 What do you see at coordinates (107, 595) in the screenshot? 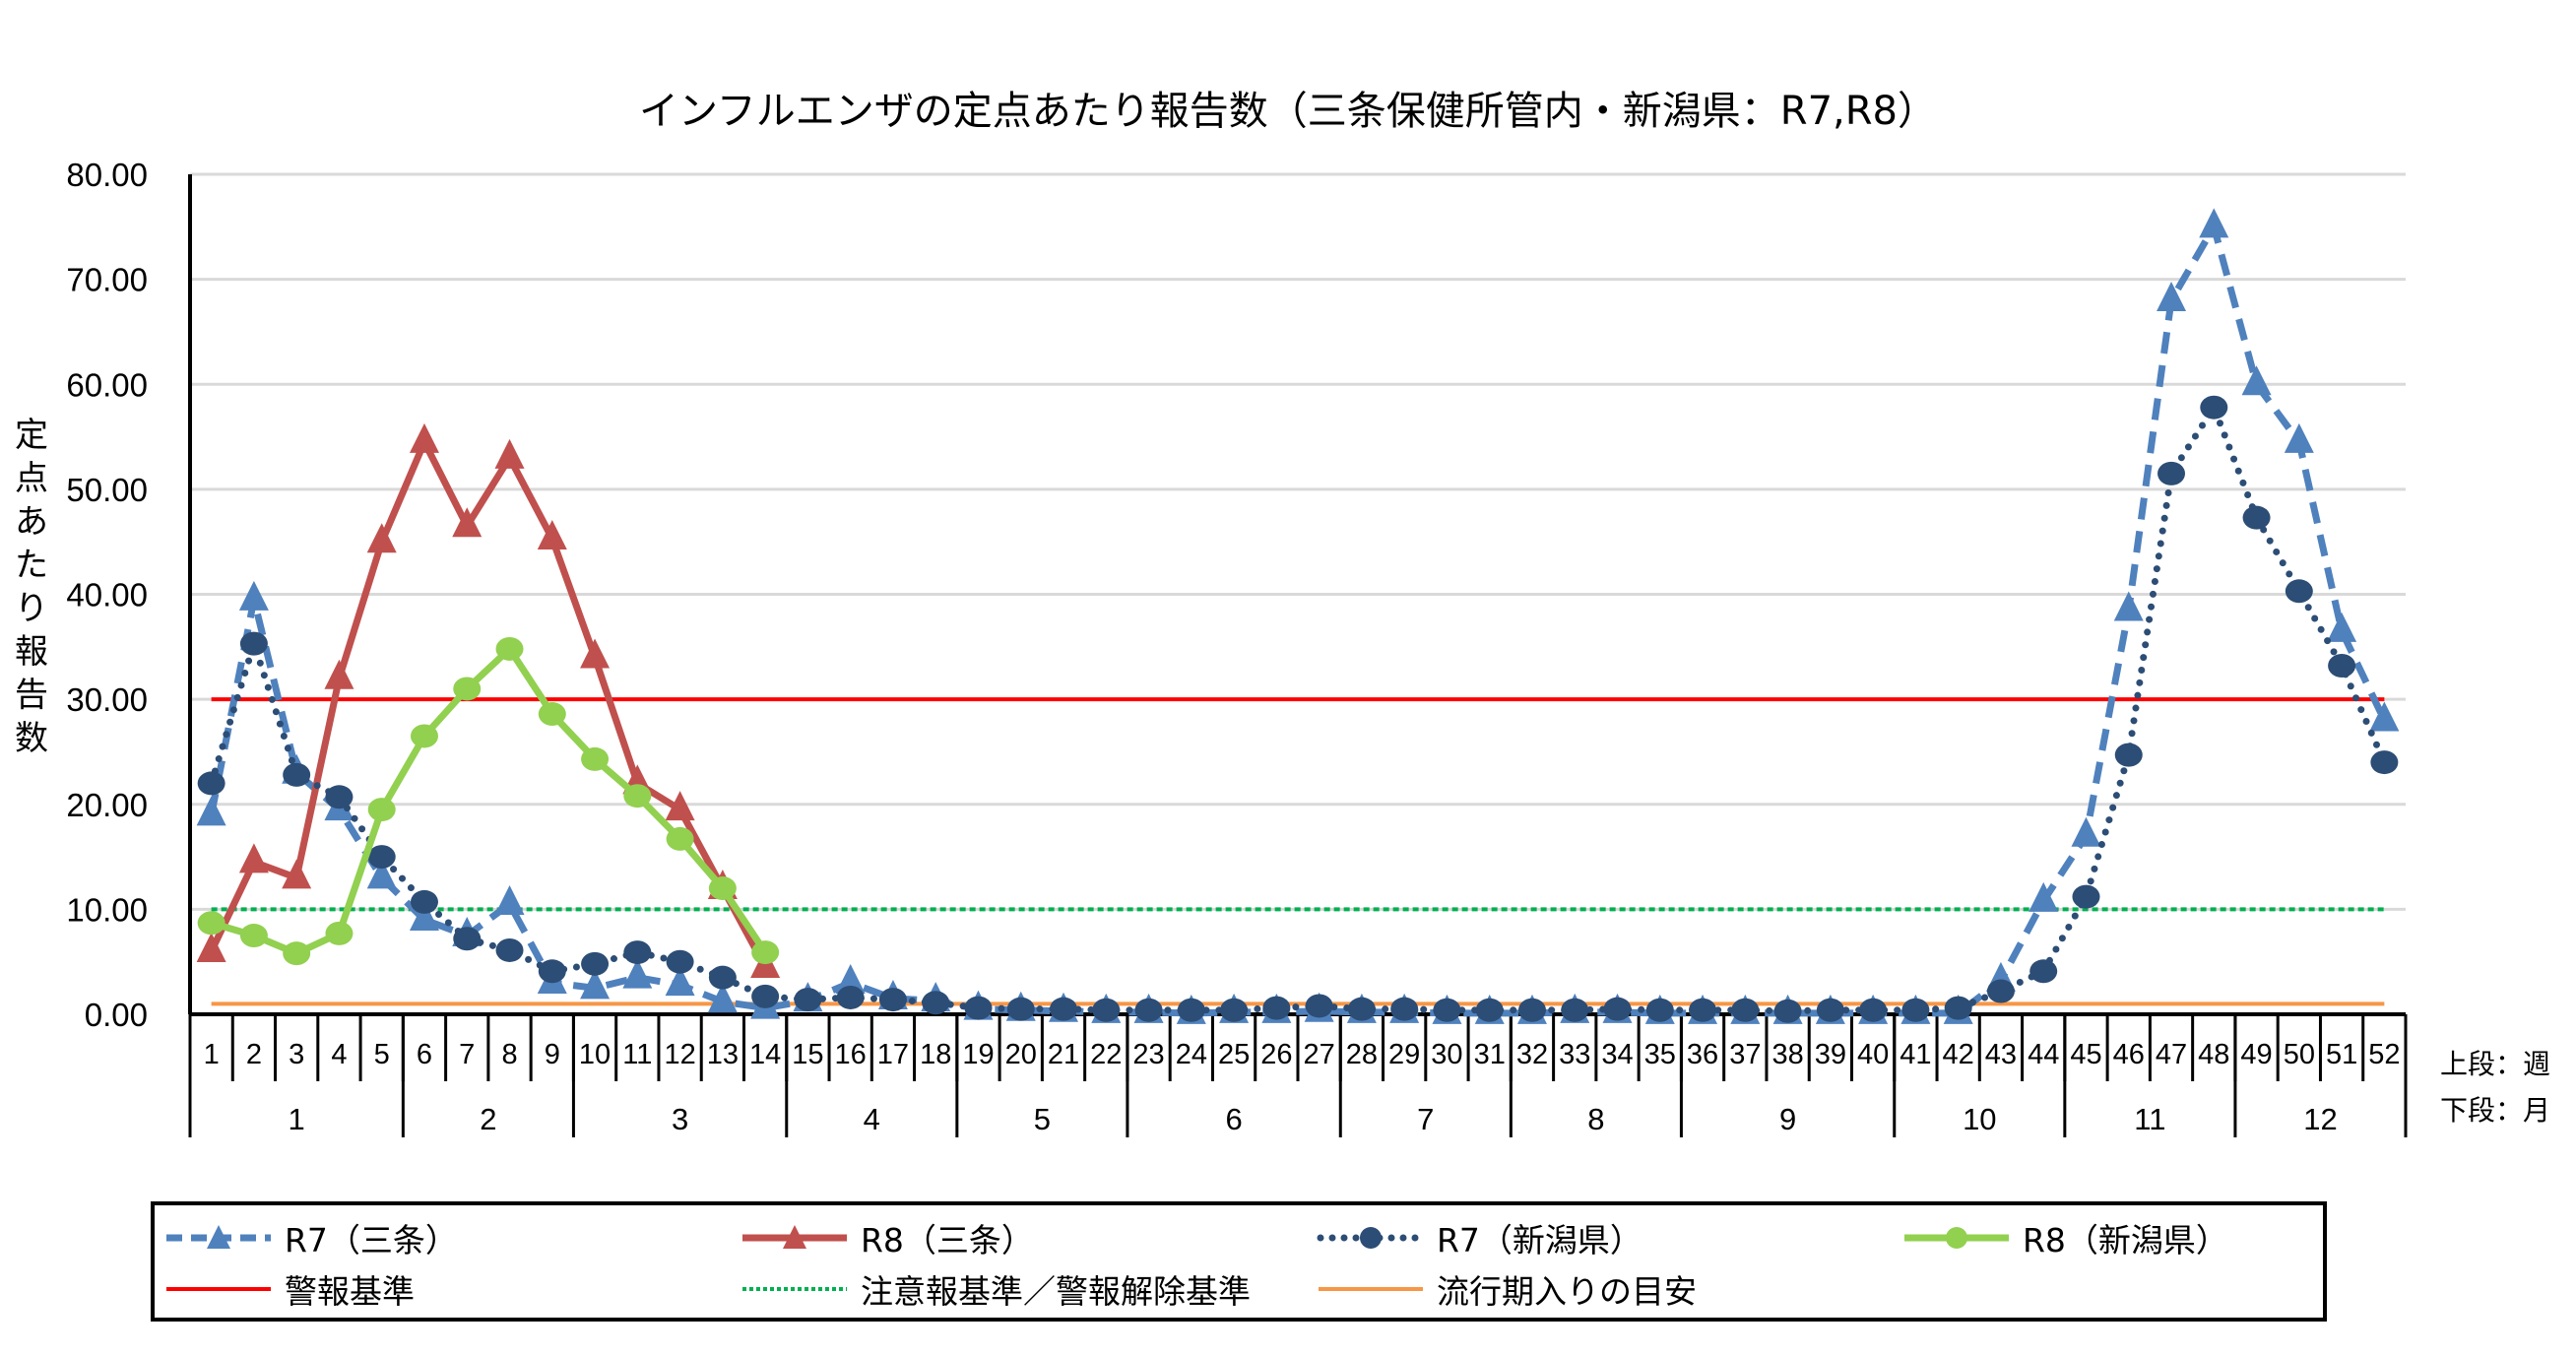
I see `y-tick-label: 40.00` at bounding box center [107, 595].